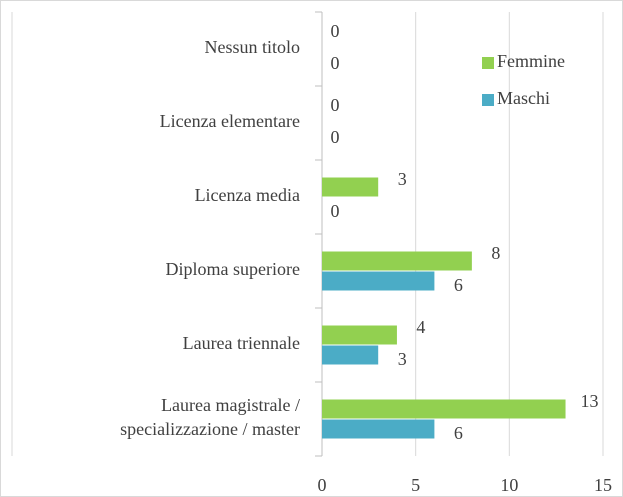  Describe the element at coordinates (590, 401) in the screenshot. I see `value-label: 13` at that location.